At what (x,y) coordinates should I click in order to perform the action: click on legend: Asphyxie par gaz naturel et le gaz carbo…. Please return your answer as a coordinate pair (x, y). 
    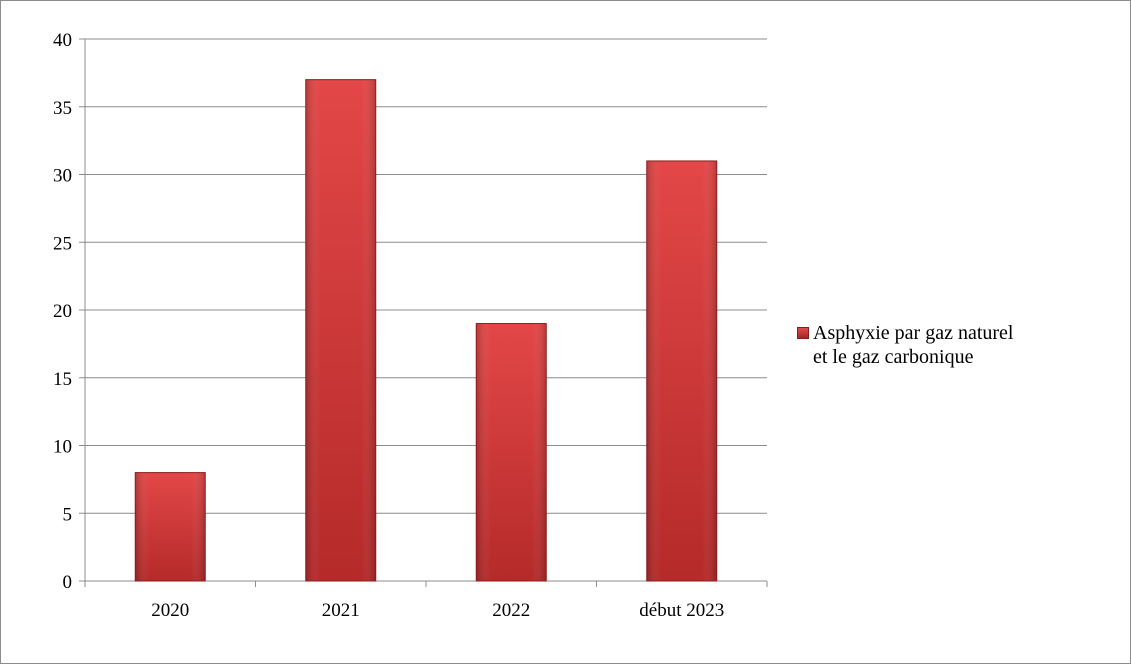
    Looking at the image, I should click on (947, 345).